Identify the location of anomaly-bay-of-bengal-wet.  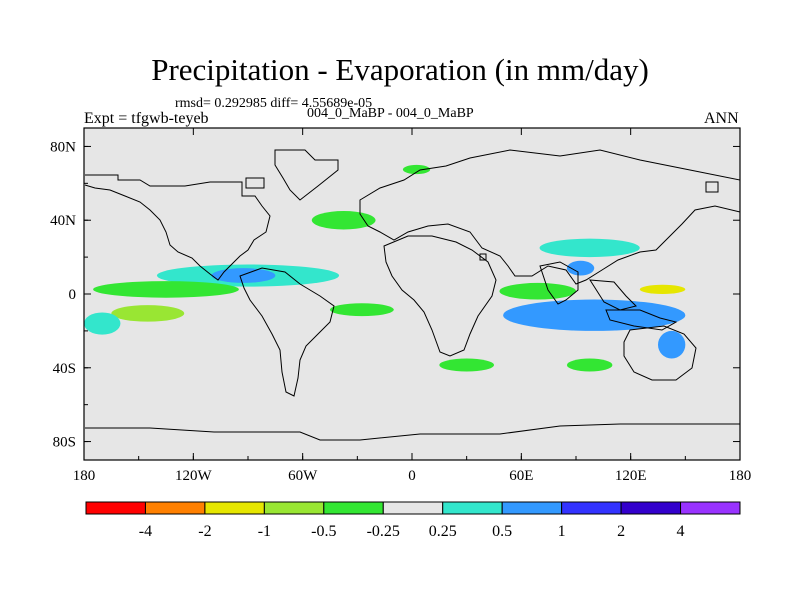
(580, 268).